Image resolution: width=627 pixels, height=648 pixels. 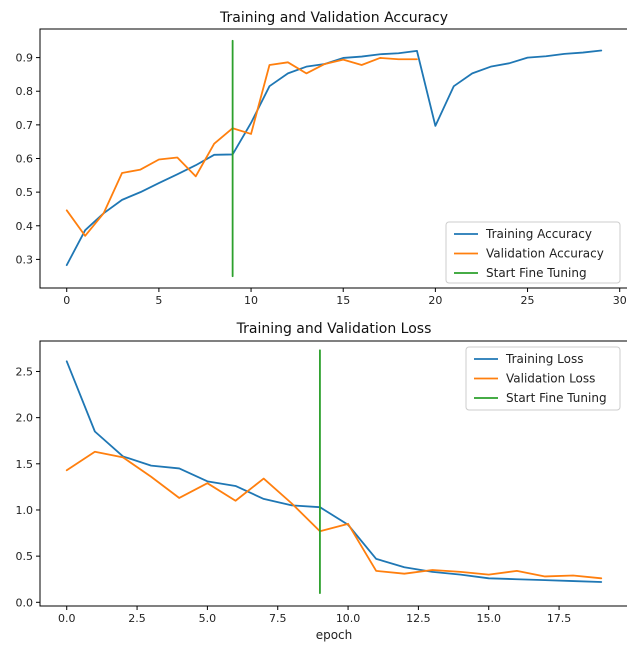 I want to click on accuracy-ytick-label: 0.9, so click(x=25, y=58).